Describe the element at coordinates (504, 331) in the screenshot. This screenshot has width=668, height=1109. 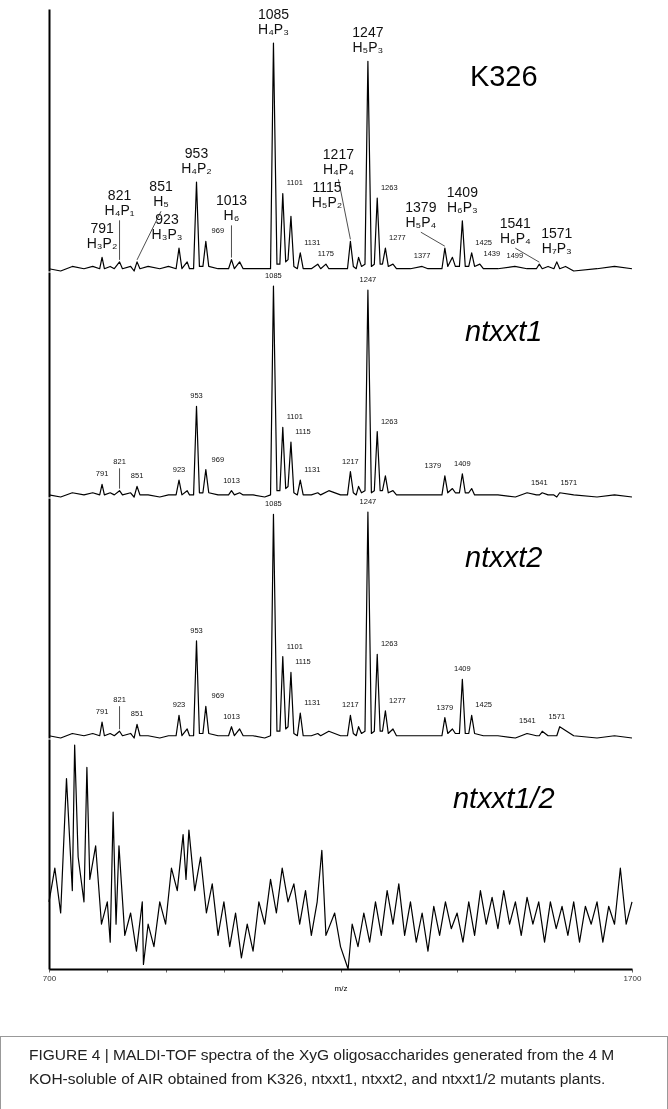
I see `text: ntxxt1` at that location.